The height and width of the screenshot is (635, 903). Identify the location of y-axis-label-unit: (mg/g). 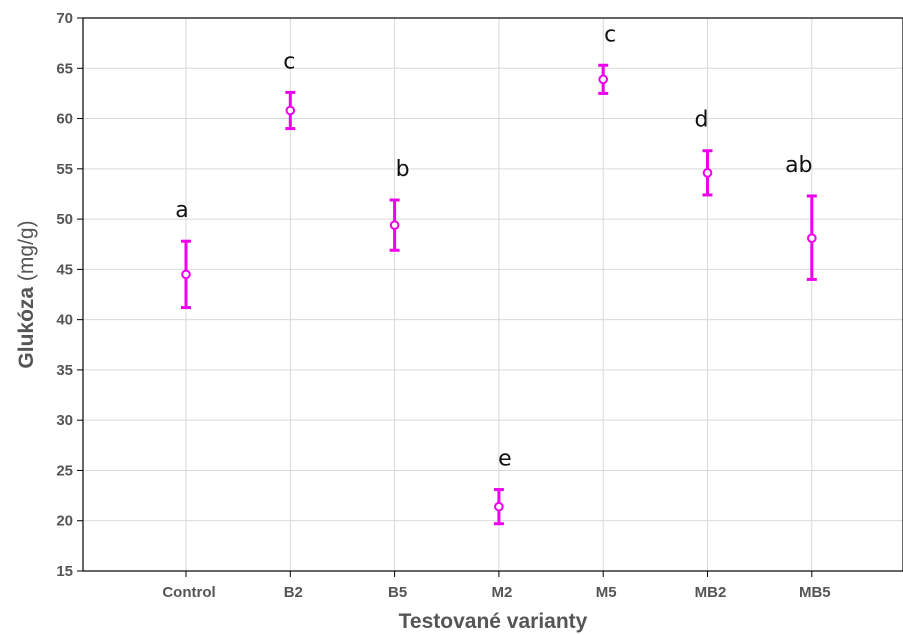
(26, 253).